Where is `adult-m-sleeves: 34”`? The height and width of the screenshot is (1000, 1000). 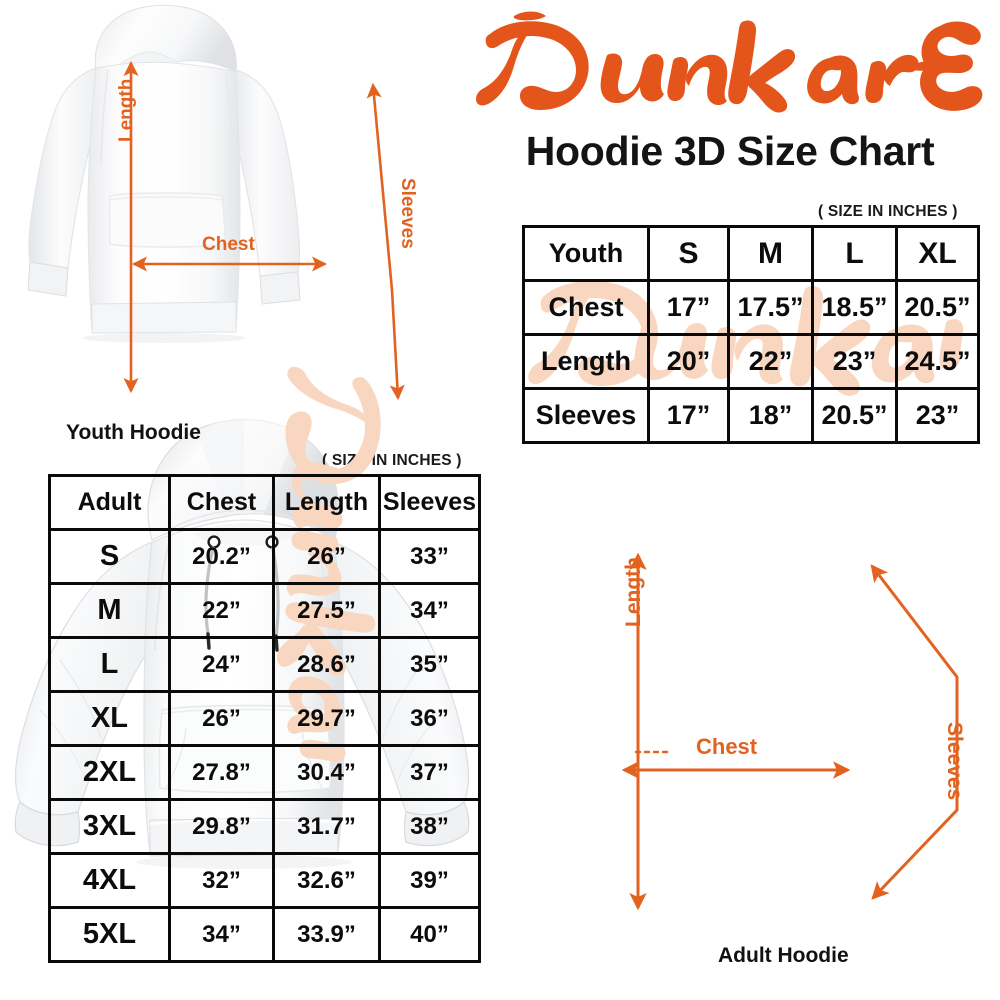
adult-m-sleeves: 34” is located at coordinates (429, 610).